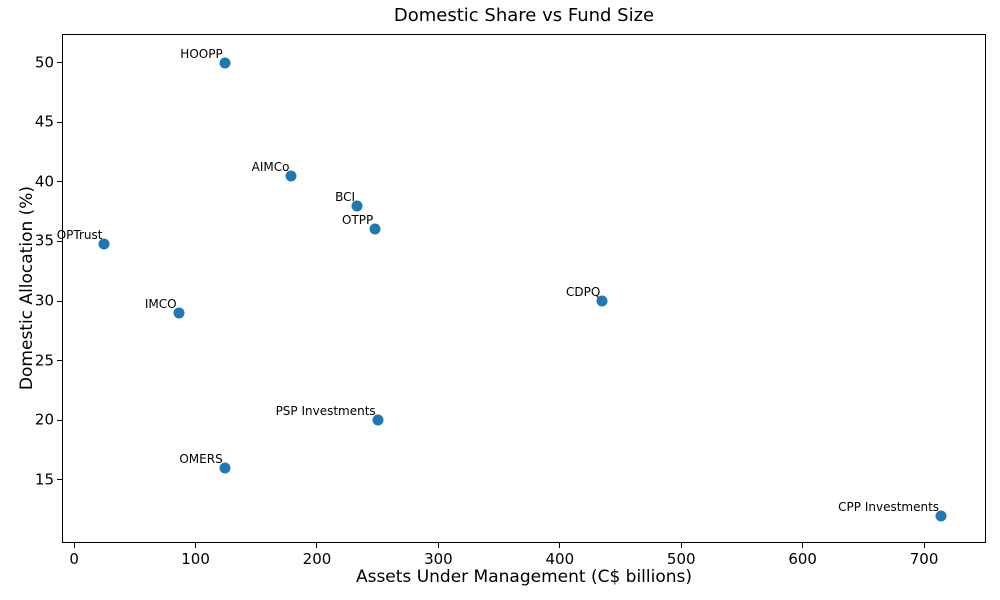 The width and height of the screenshot is (1000, 600). What do you see at coordinates (160, 303) in the screenshot?
I see `data-point-label: IMCO` at bounding box center [160, 303].